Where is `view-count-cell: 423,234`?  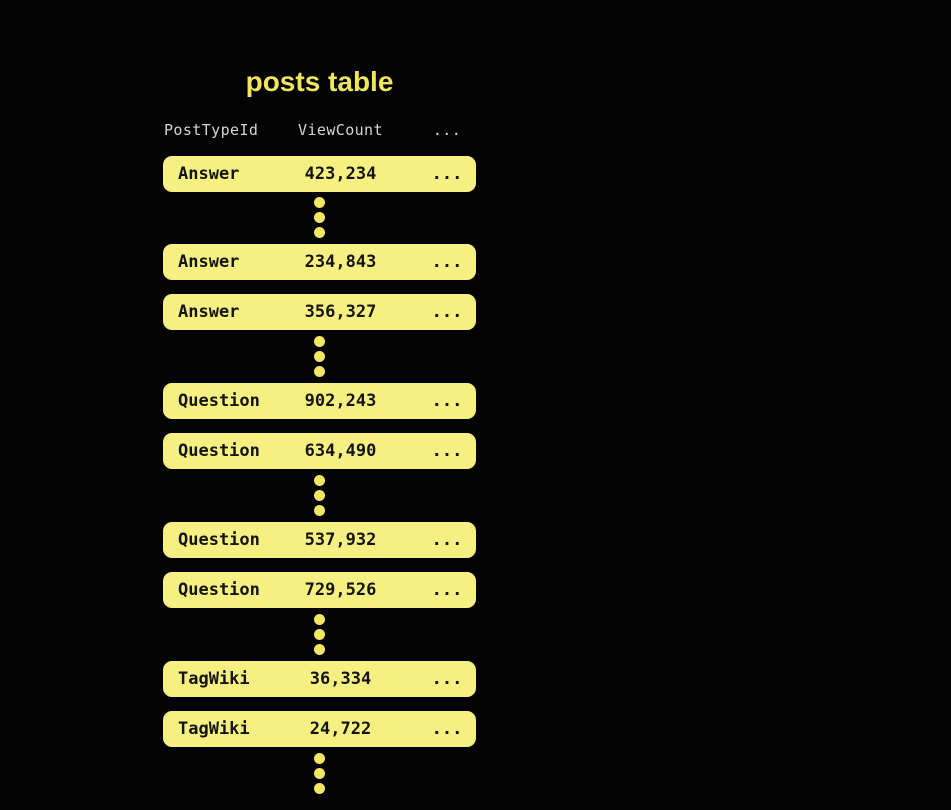
view-count-cell: 423,234 is located at coordinates (340, 174).